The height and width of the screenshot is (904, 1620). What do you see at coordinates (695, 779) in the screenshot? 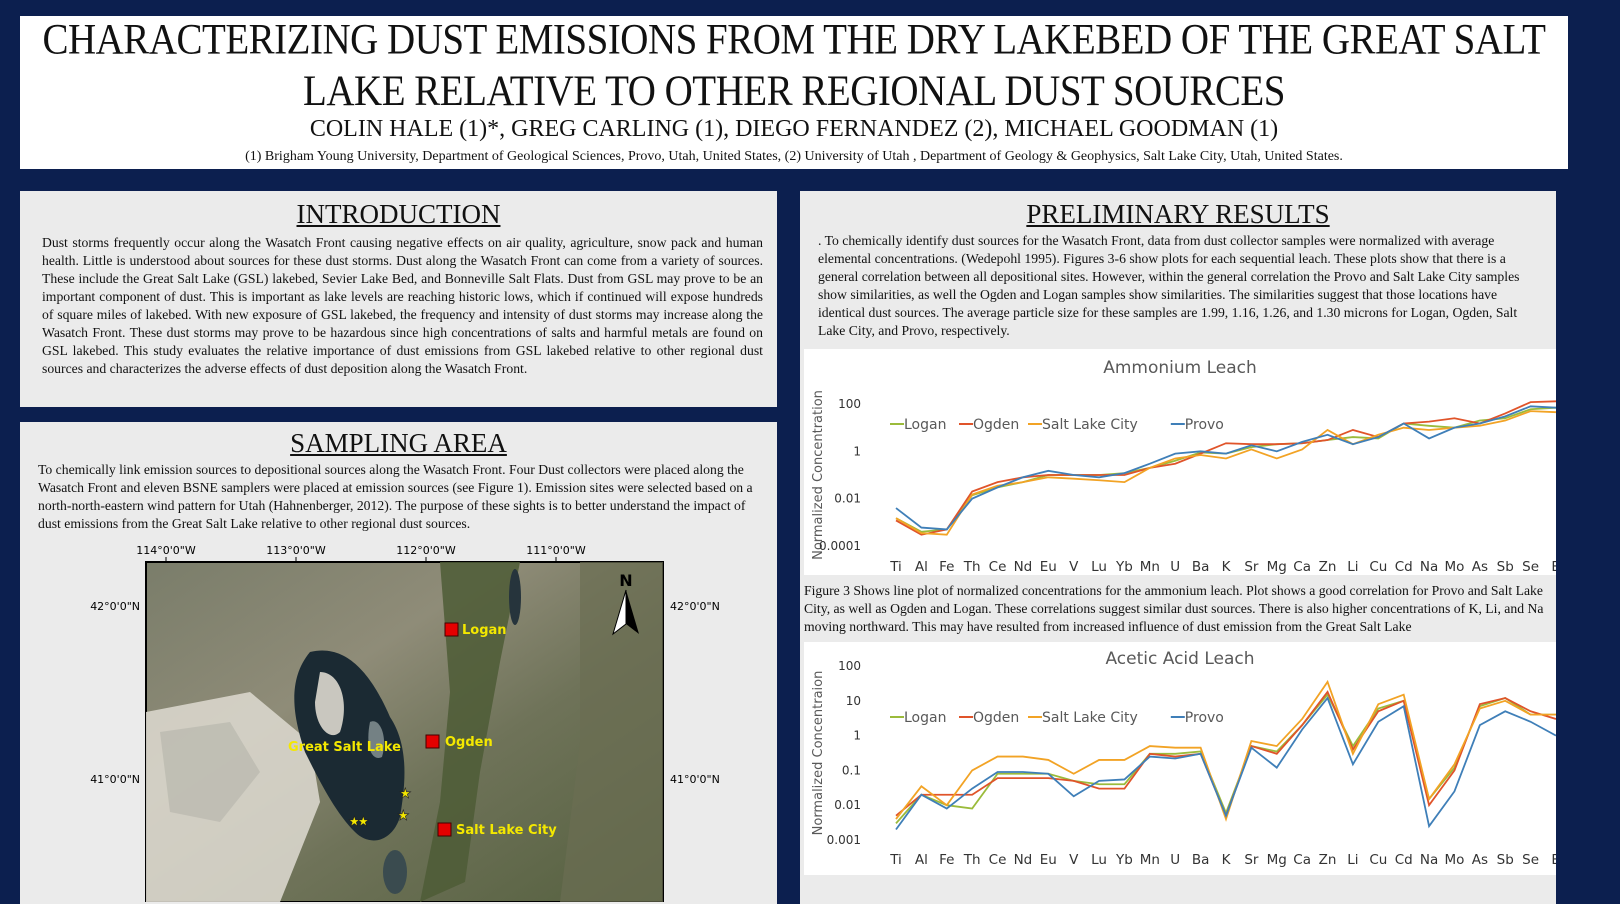
I see `lat-label-41-right: 41°0'0"N` at bounding box center [695, 779].